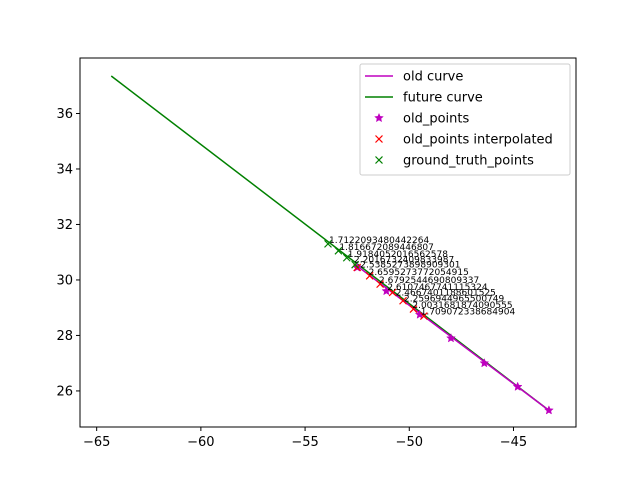 The width and height of the screenshot is (640, 480). Describe the element at coordinates (446, 294) in the screenshot. I see `point-annotation-8: 2.4667401188601525` at that location.